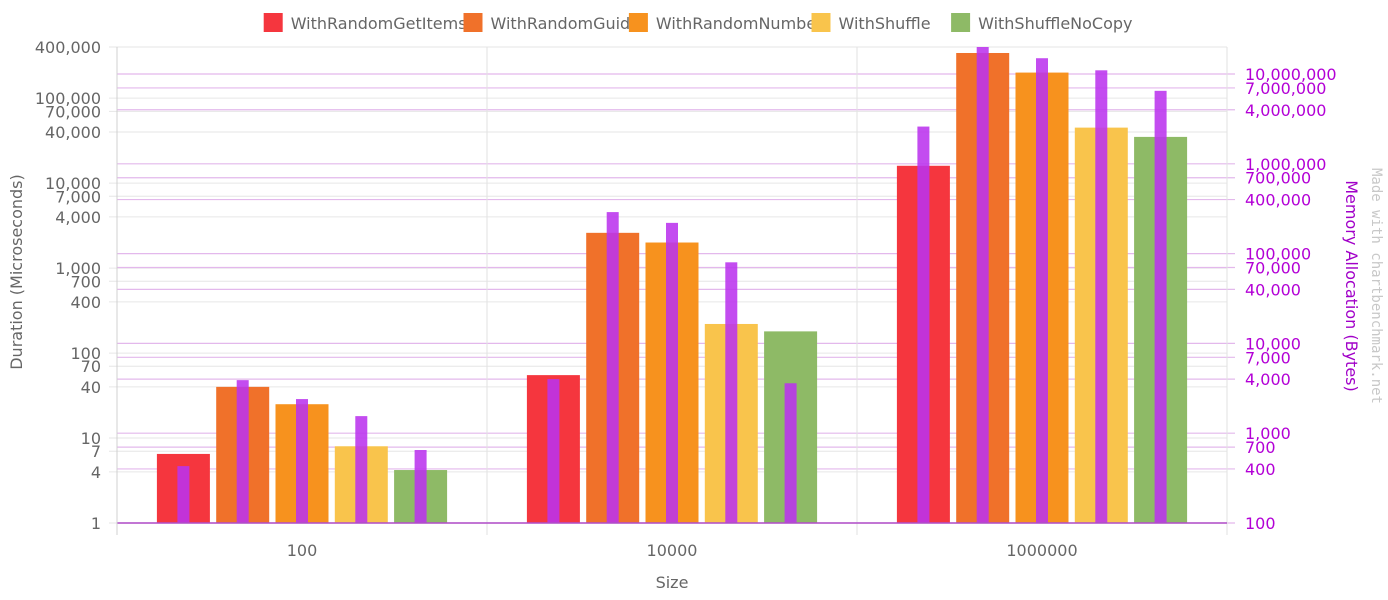 Image resolution: width=1388 pixels, height=600 pixels. What do you see at coordinates (68, 98) in the screenshot?
I see `y-tick-label: 100,000` at bounding box center [68, 98].